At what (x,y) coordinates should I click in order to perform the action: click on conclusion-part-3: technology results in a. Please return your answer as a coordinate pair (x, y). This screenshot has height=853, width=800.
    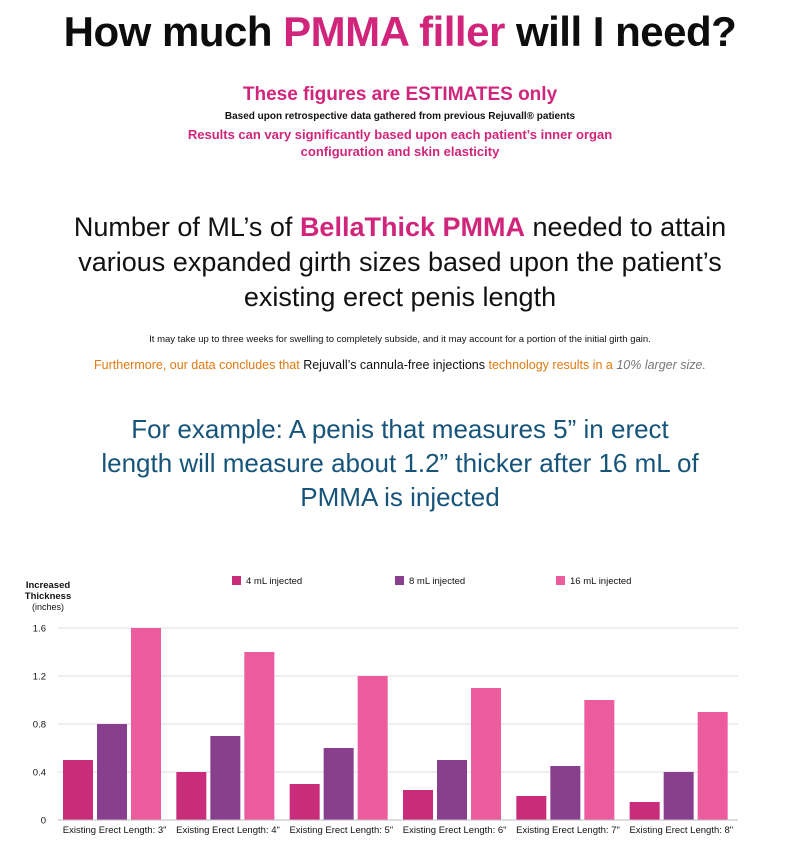
    Looking at the image, I should click on (551, 365).